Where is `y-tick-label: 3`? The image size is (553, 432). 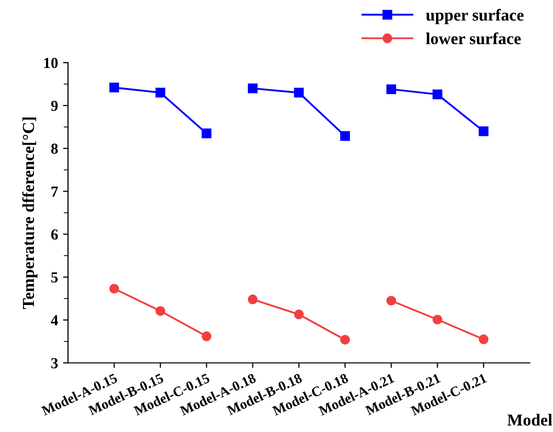 y-tick-label: 3 is located at coordinates (54, 363).